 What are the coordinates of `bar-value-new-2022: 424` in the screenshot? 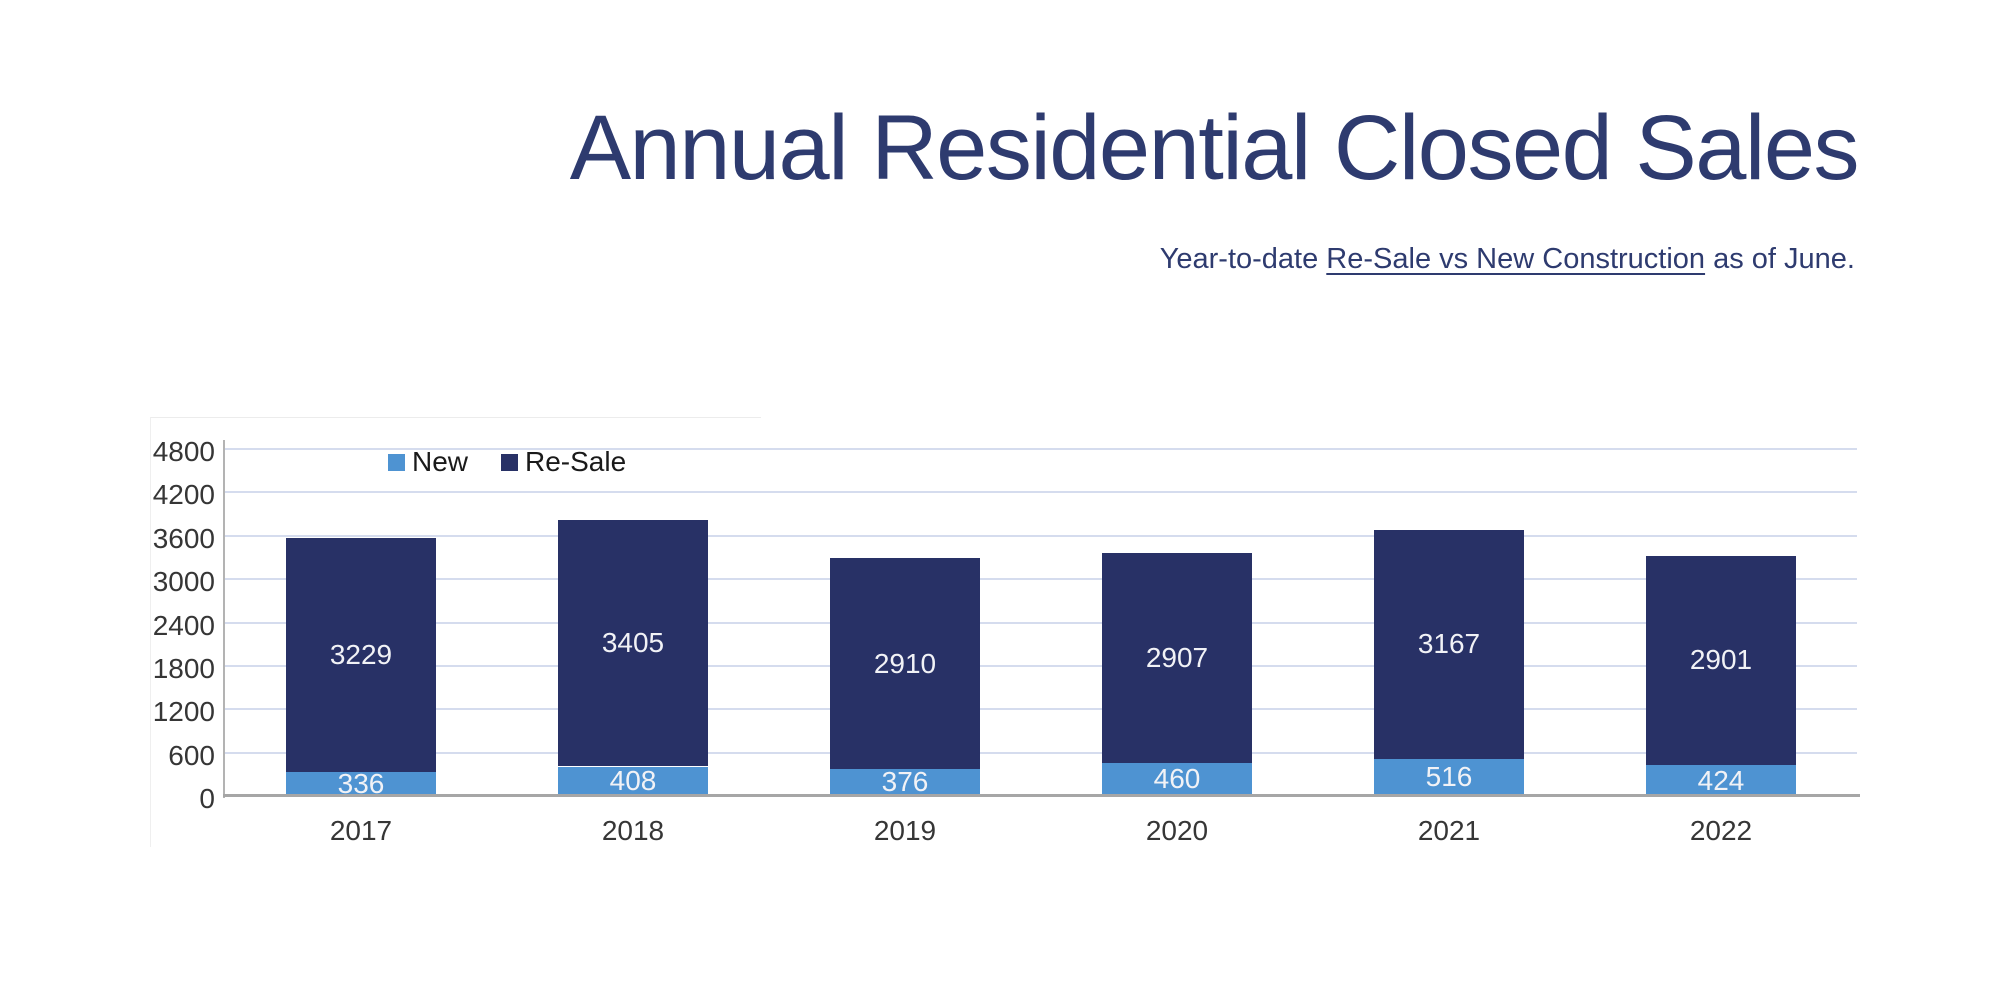 It's located at (1721, 780).